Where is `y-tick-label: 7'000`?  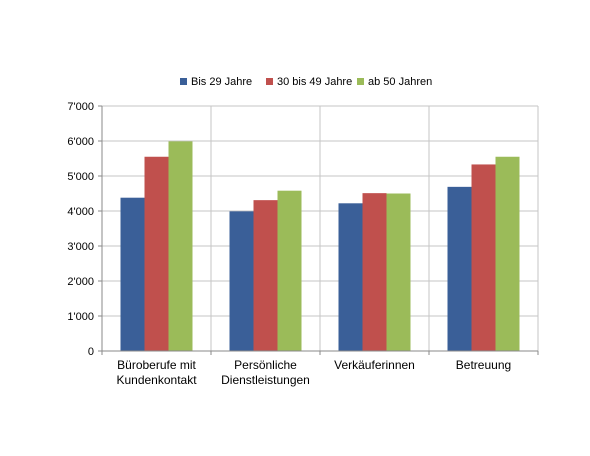 y-tick-label: 7'000 is located at coordinates (80, 107).